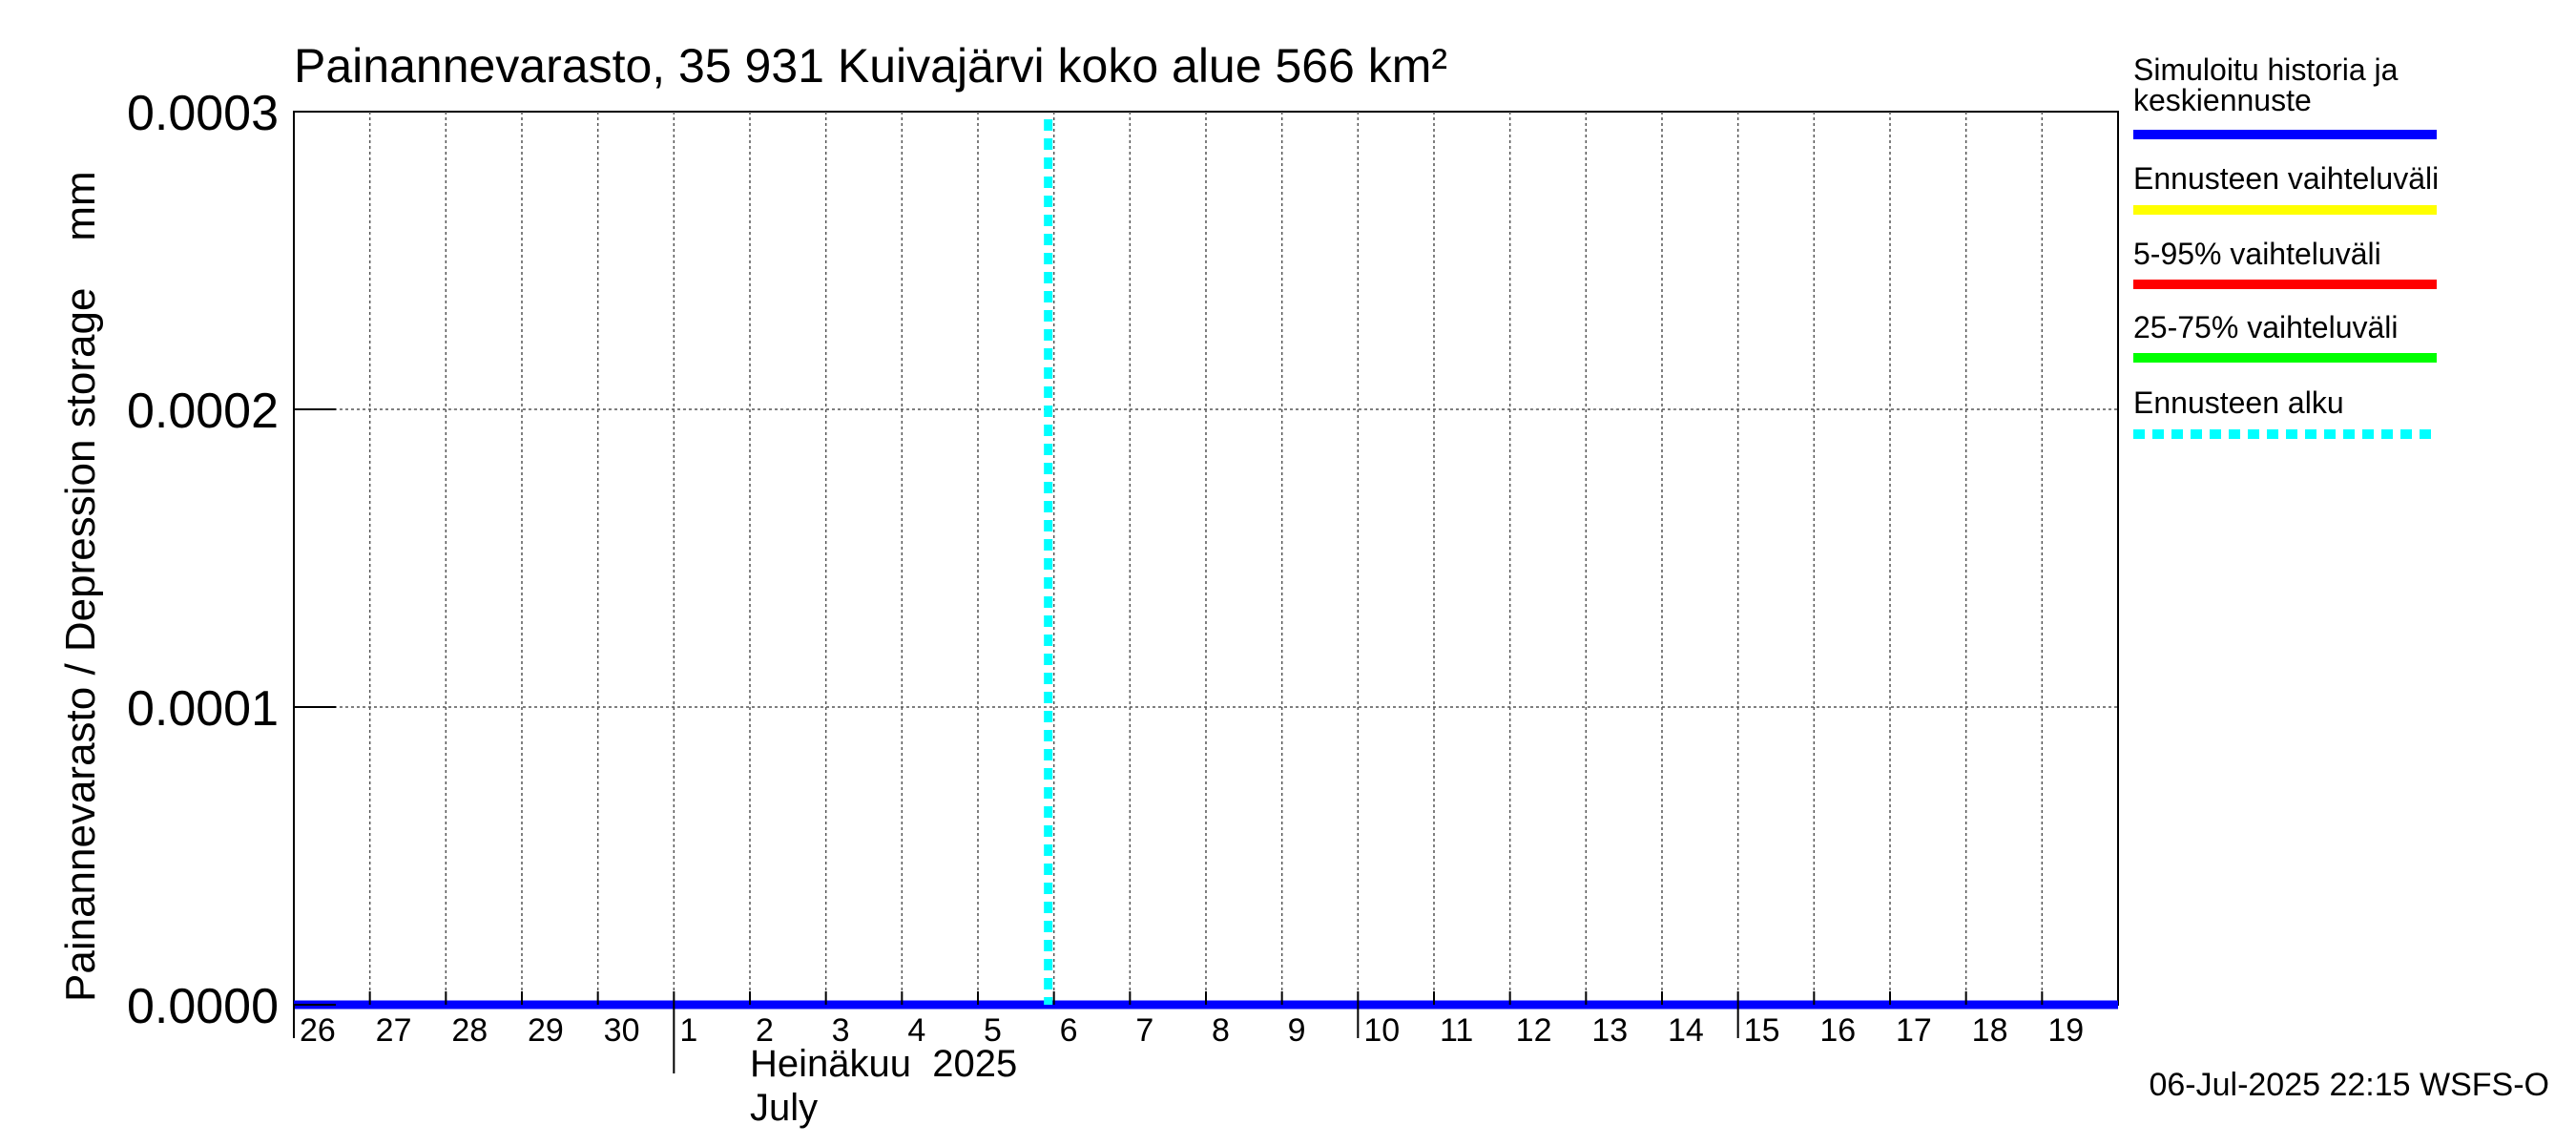 The width and height of the screenshot is (2576, 1145). I want to click on x-tick-label: 17, so click(1914, 1030).